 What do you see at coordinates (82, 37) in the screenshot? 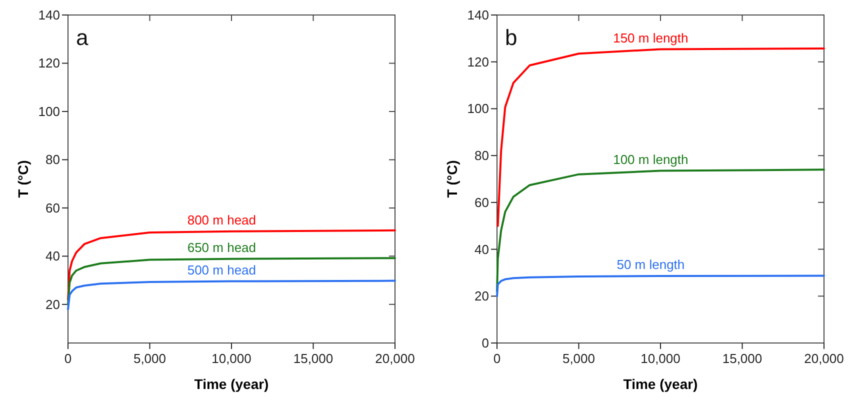
I see `text: a` at bounding box center [82, 37].